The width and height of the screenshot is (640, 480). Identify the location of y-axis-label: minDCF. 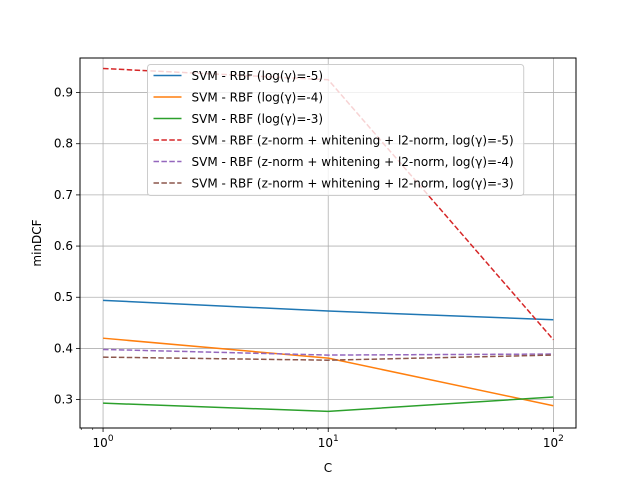
(37, 242).